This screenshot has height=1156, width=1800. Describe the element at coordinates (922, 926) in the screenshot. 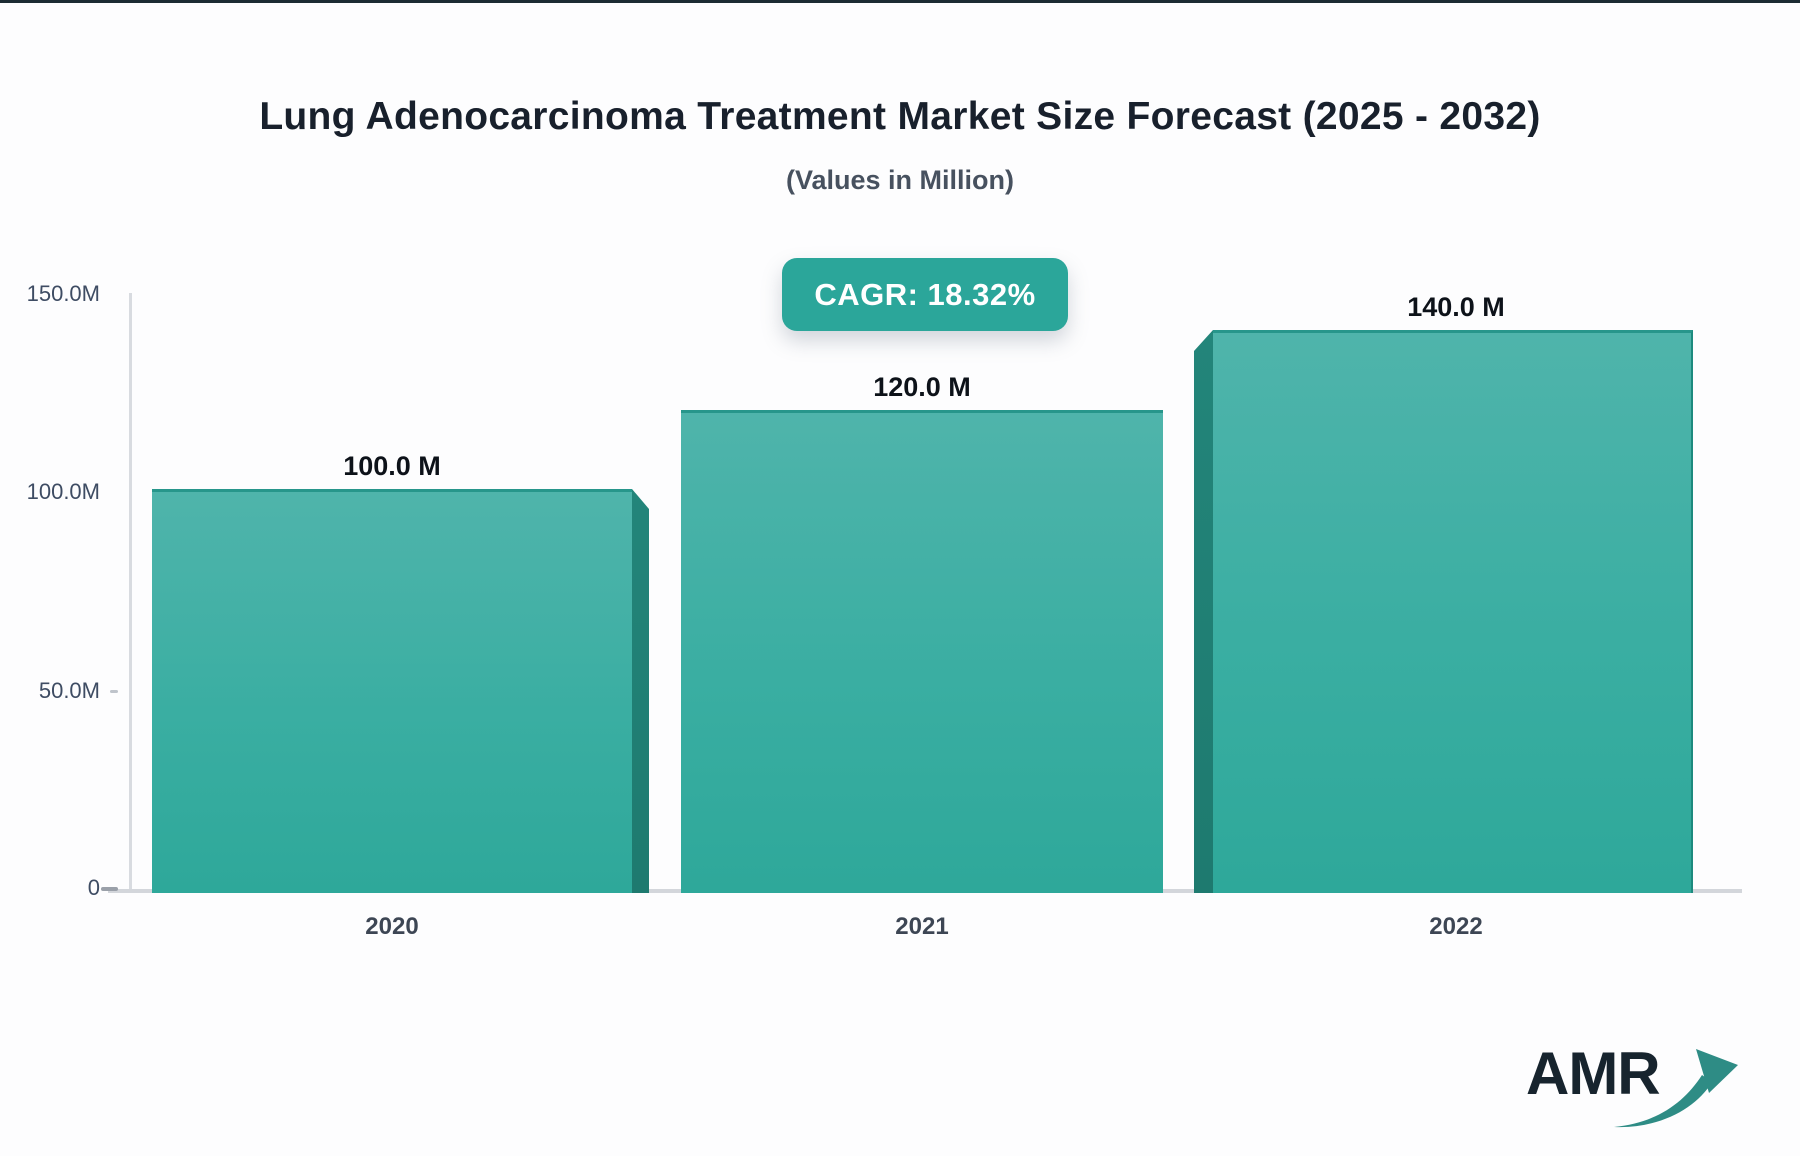

I see `x-category-label-2021: 2021` at that location.